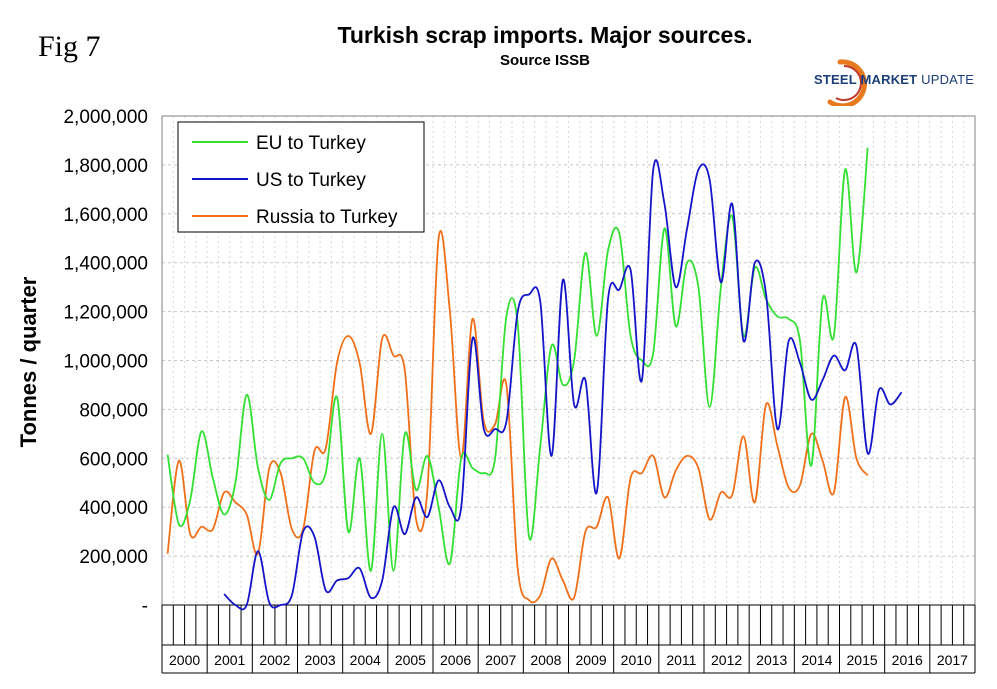  Describe the element at coordinates (907, 660) in the screenshot. I see `x-tick-label: 2016` at that location.